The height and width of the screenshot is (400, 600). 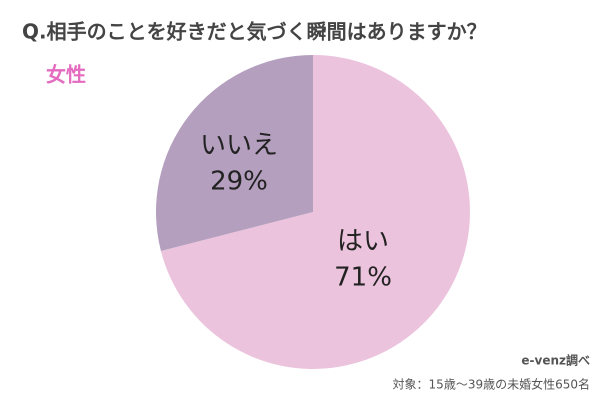 What do you see at coordinates (363, 242) in the screenshot?
I see `slice-label: はい` at bounding box center [363, 242].